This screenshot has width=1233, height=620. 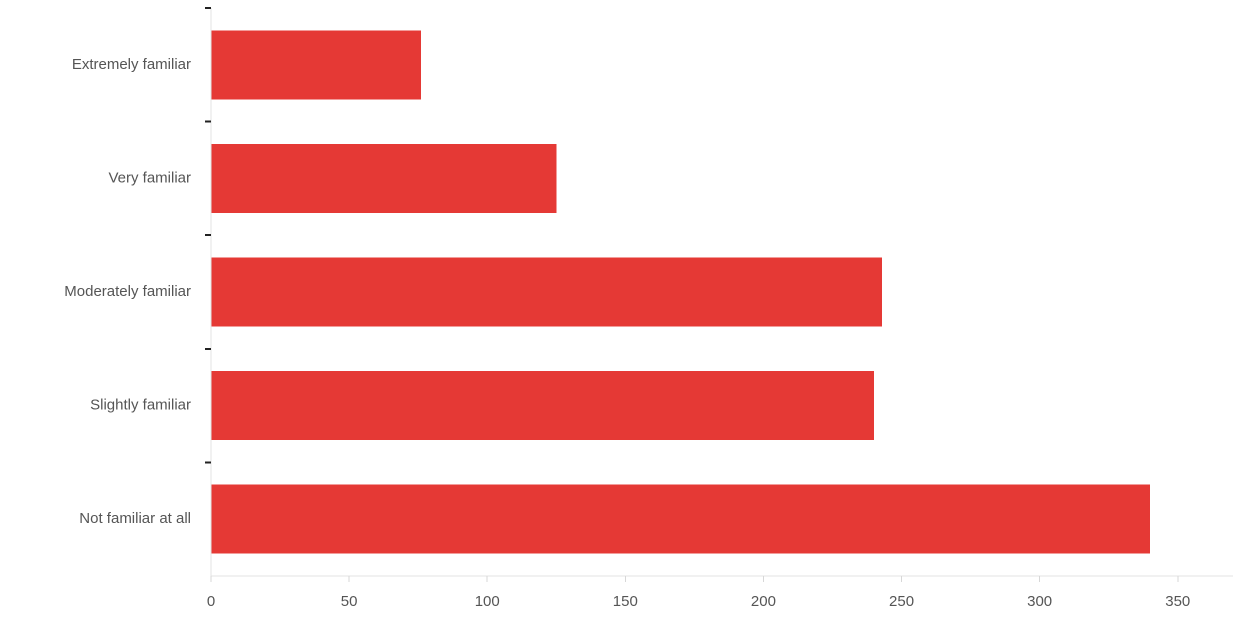 I want to click on bar-not-familiar-at-all, so click(x=681, y=519).